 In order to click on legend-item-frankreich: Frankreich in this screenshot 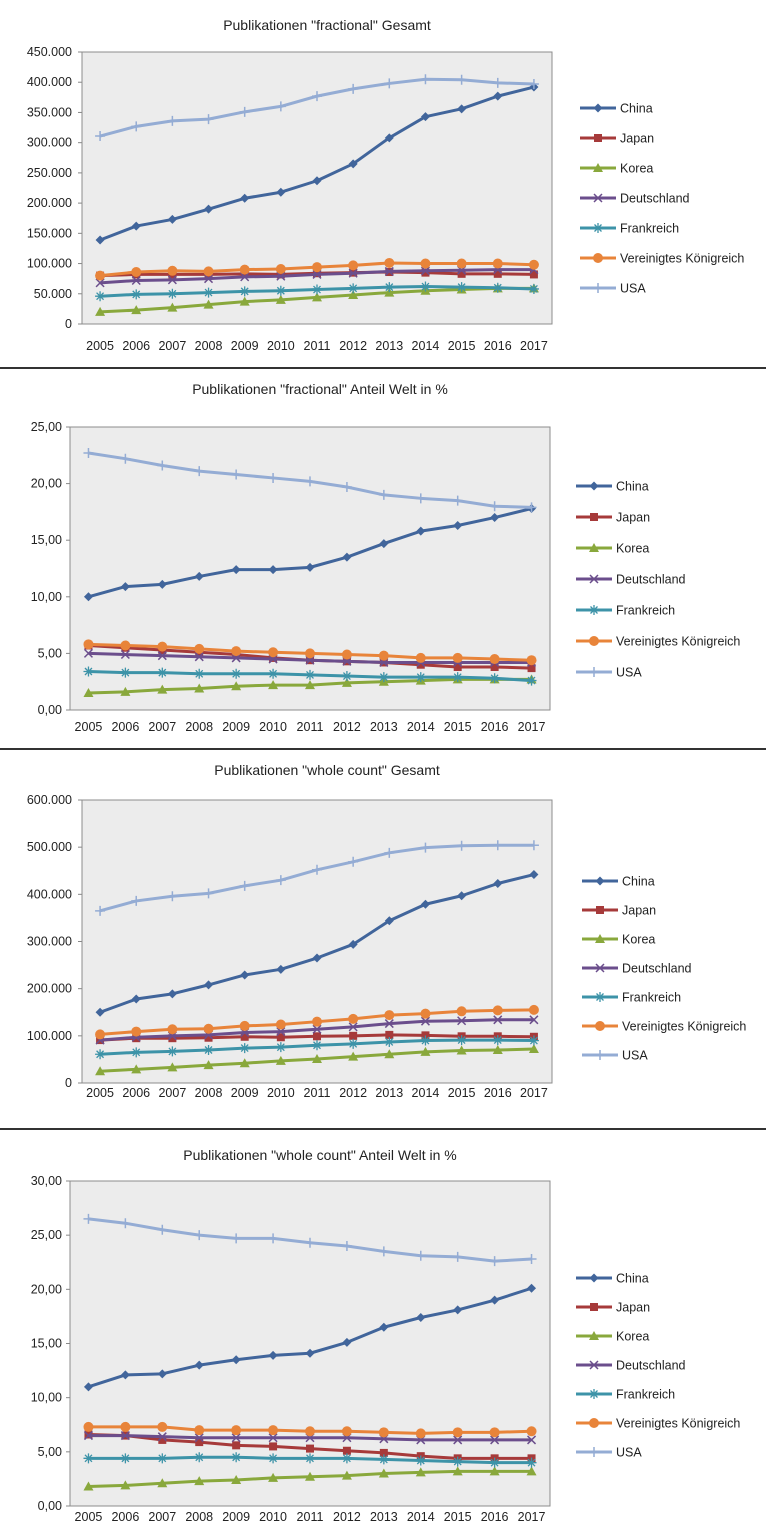, I will do `click(629, 229)`.